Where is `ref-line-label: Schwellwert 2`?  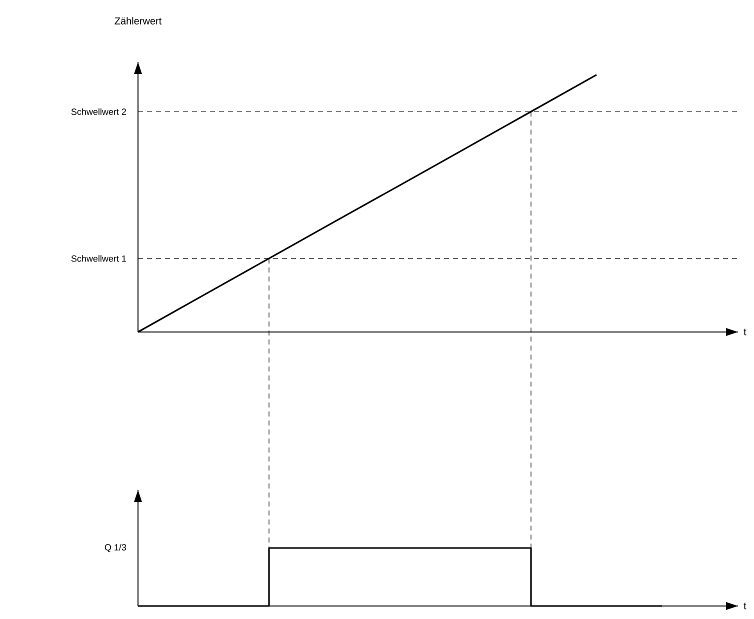 ref-line-label: Schwellwert 2 is located at coordinates (98, 111).